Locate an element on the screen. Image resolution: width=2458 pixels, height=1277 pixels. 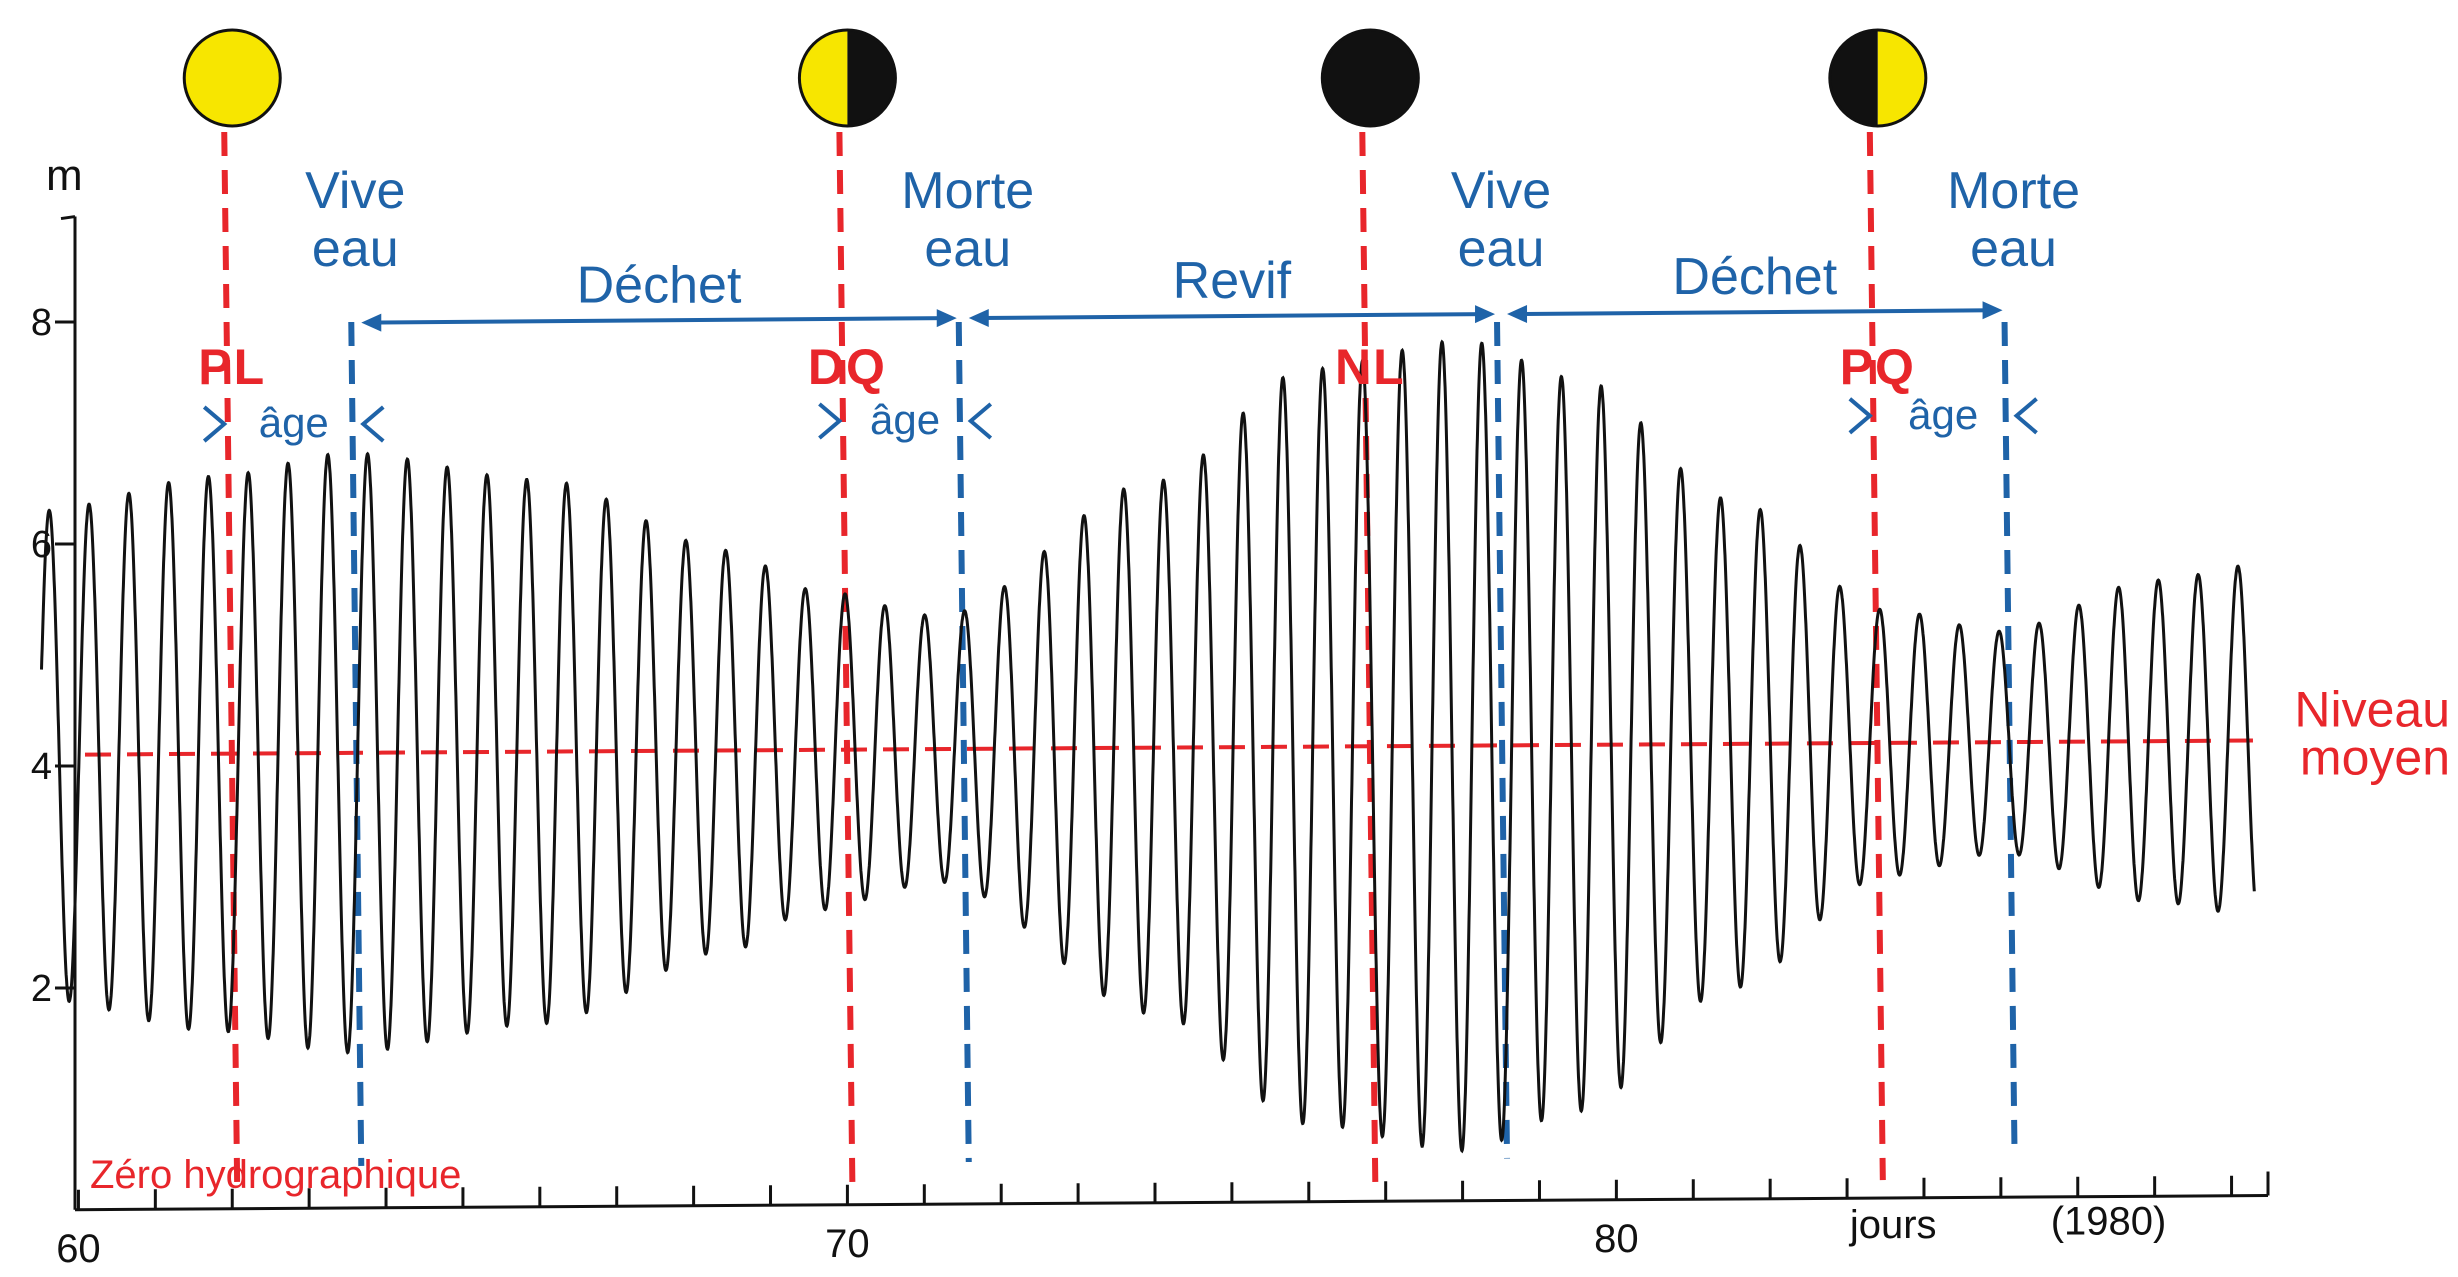
mean-level-line is located at coordinates (1173, 747).